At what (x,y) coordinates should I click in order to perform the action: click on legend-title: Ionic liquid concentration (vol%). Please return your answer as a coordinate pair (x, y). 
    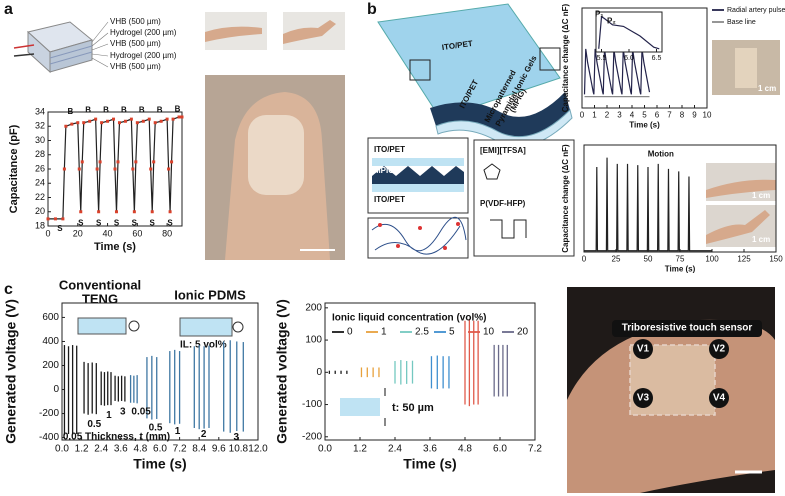
    Looking at the image, I should click on (409, 318).